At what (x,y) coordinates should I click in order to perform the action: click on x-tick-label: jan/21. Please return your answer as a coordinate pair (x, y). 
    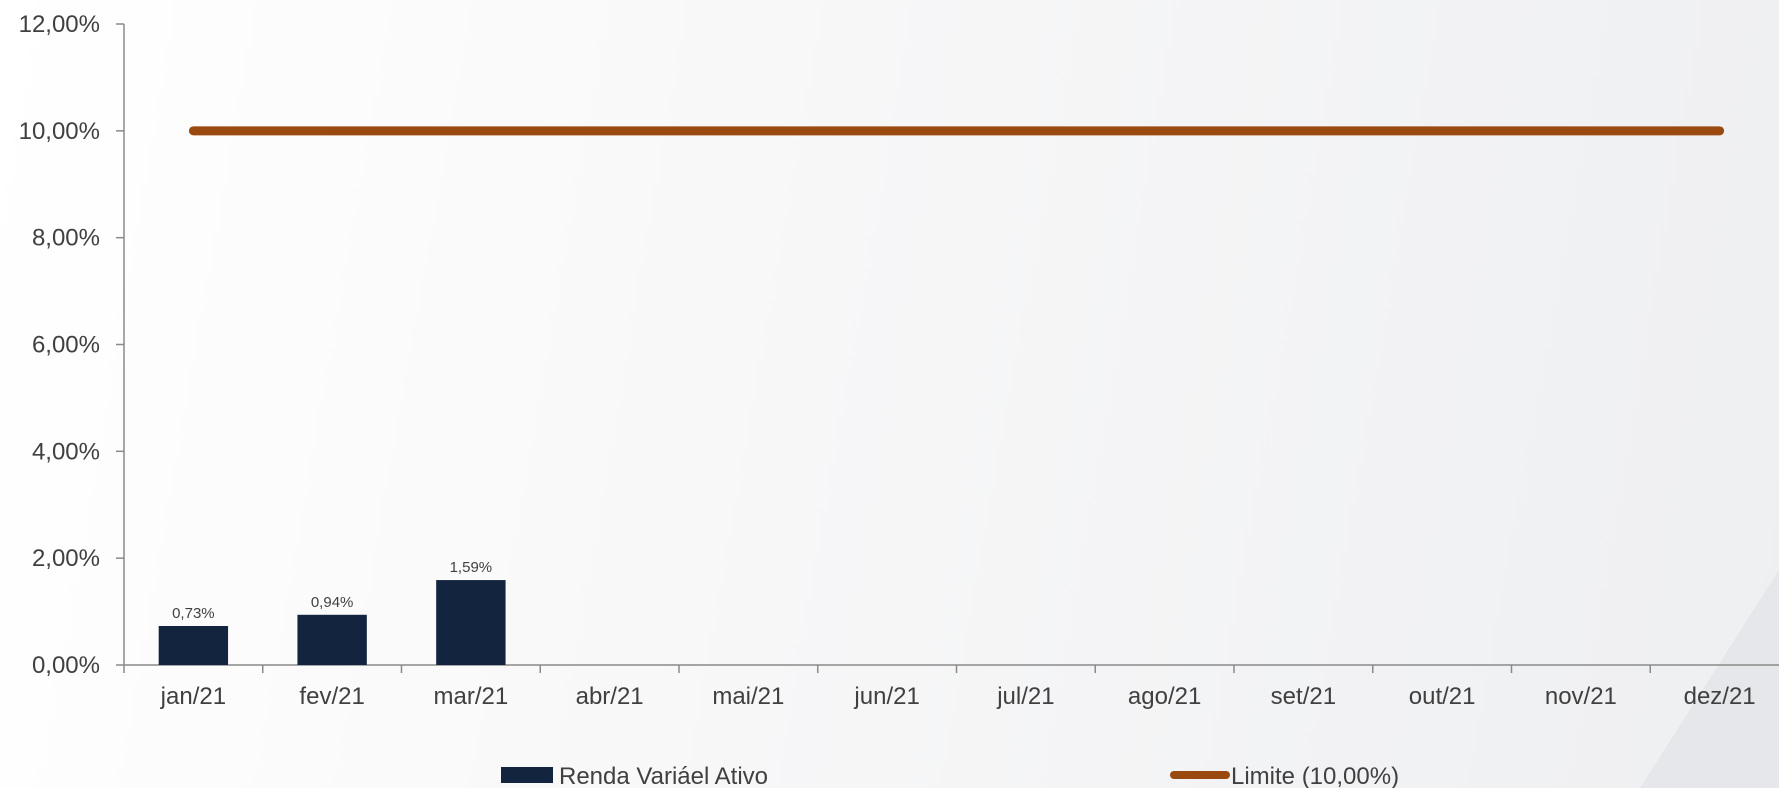
    Looking at the image, I should click on (193, 696).